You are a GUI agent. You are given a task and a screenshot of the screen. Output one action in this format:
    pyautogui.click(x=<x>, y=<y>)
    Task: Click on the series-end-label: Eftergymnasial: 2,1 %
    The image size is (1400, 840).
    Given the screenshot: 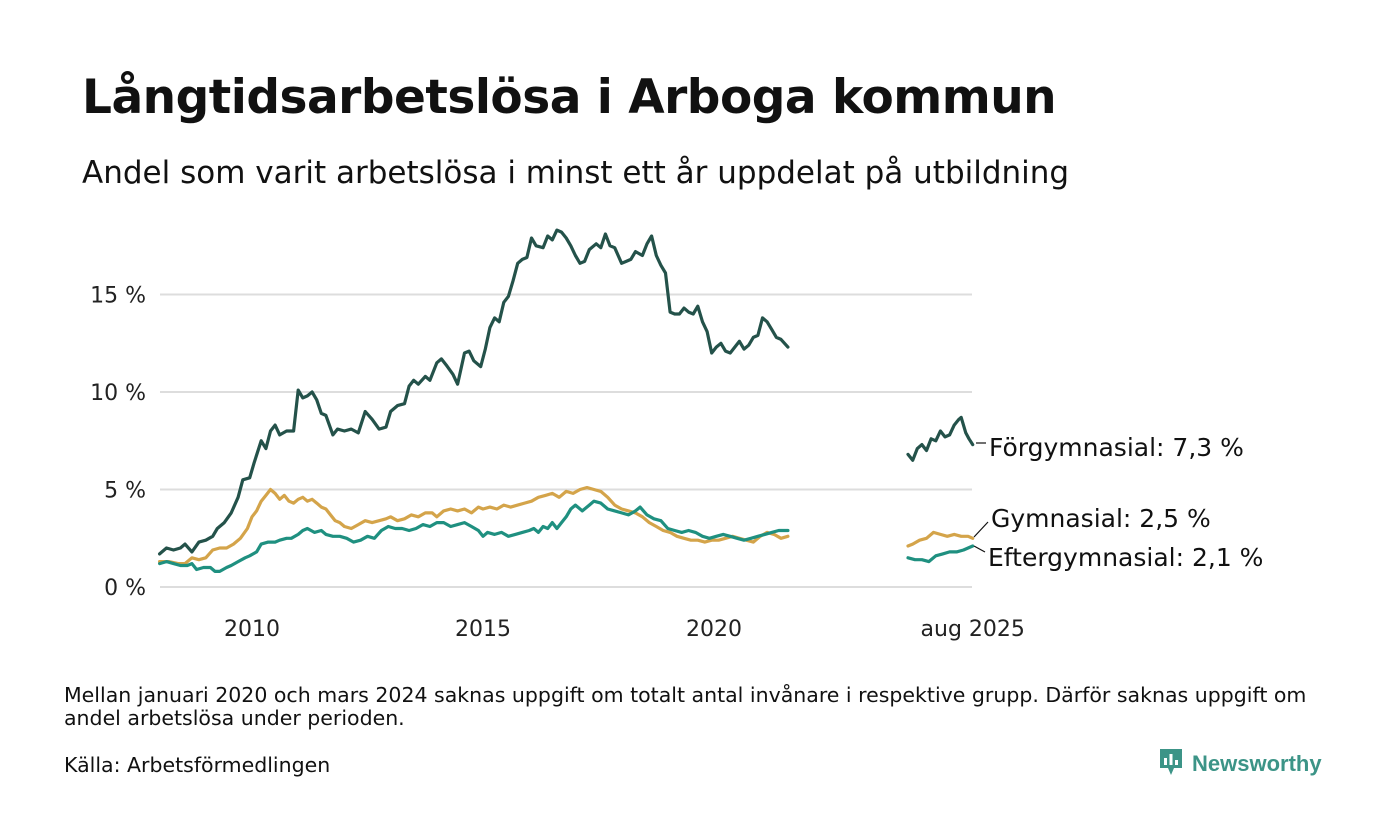 What is the action you would take?
    pyautogui.click(x=1125, y=557)
    